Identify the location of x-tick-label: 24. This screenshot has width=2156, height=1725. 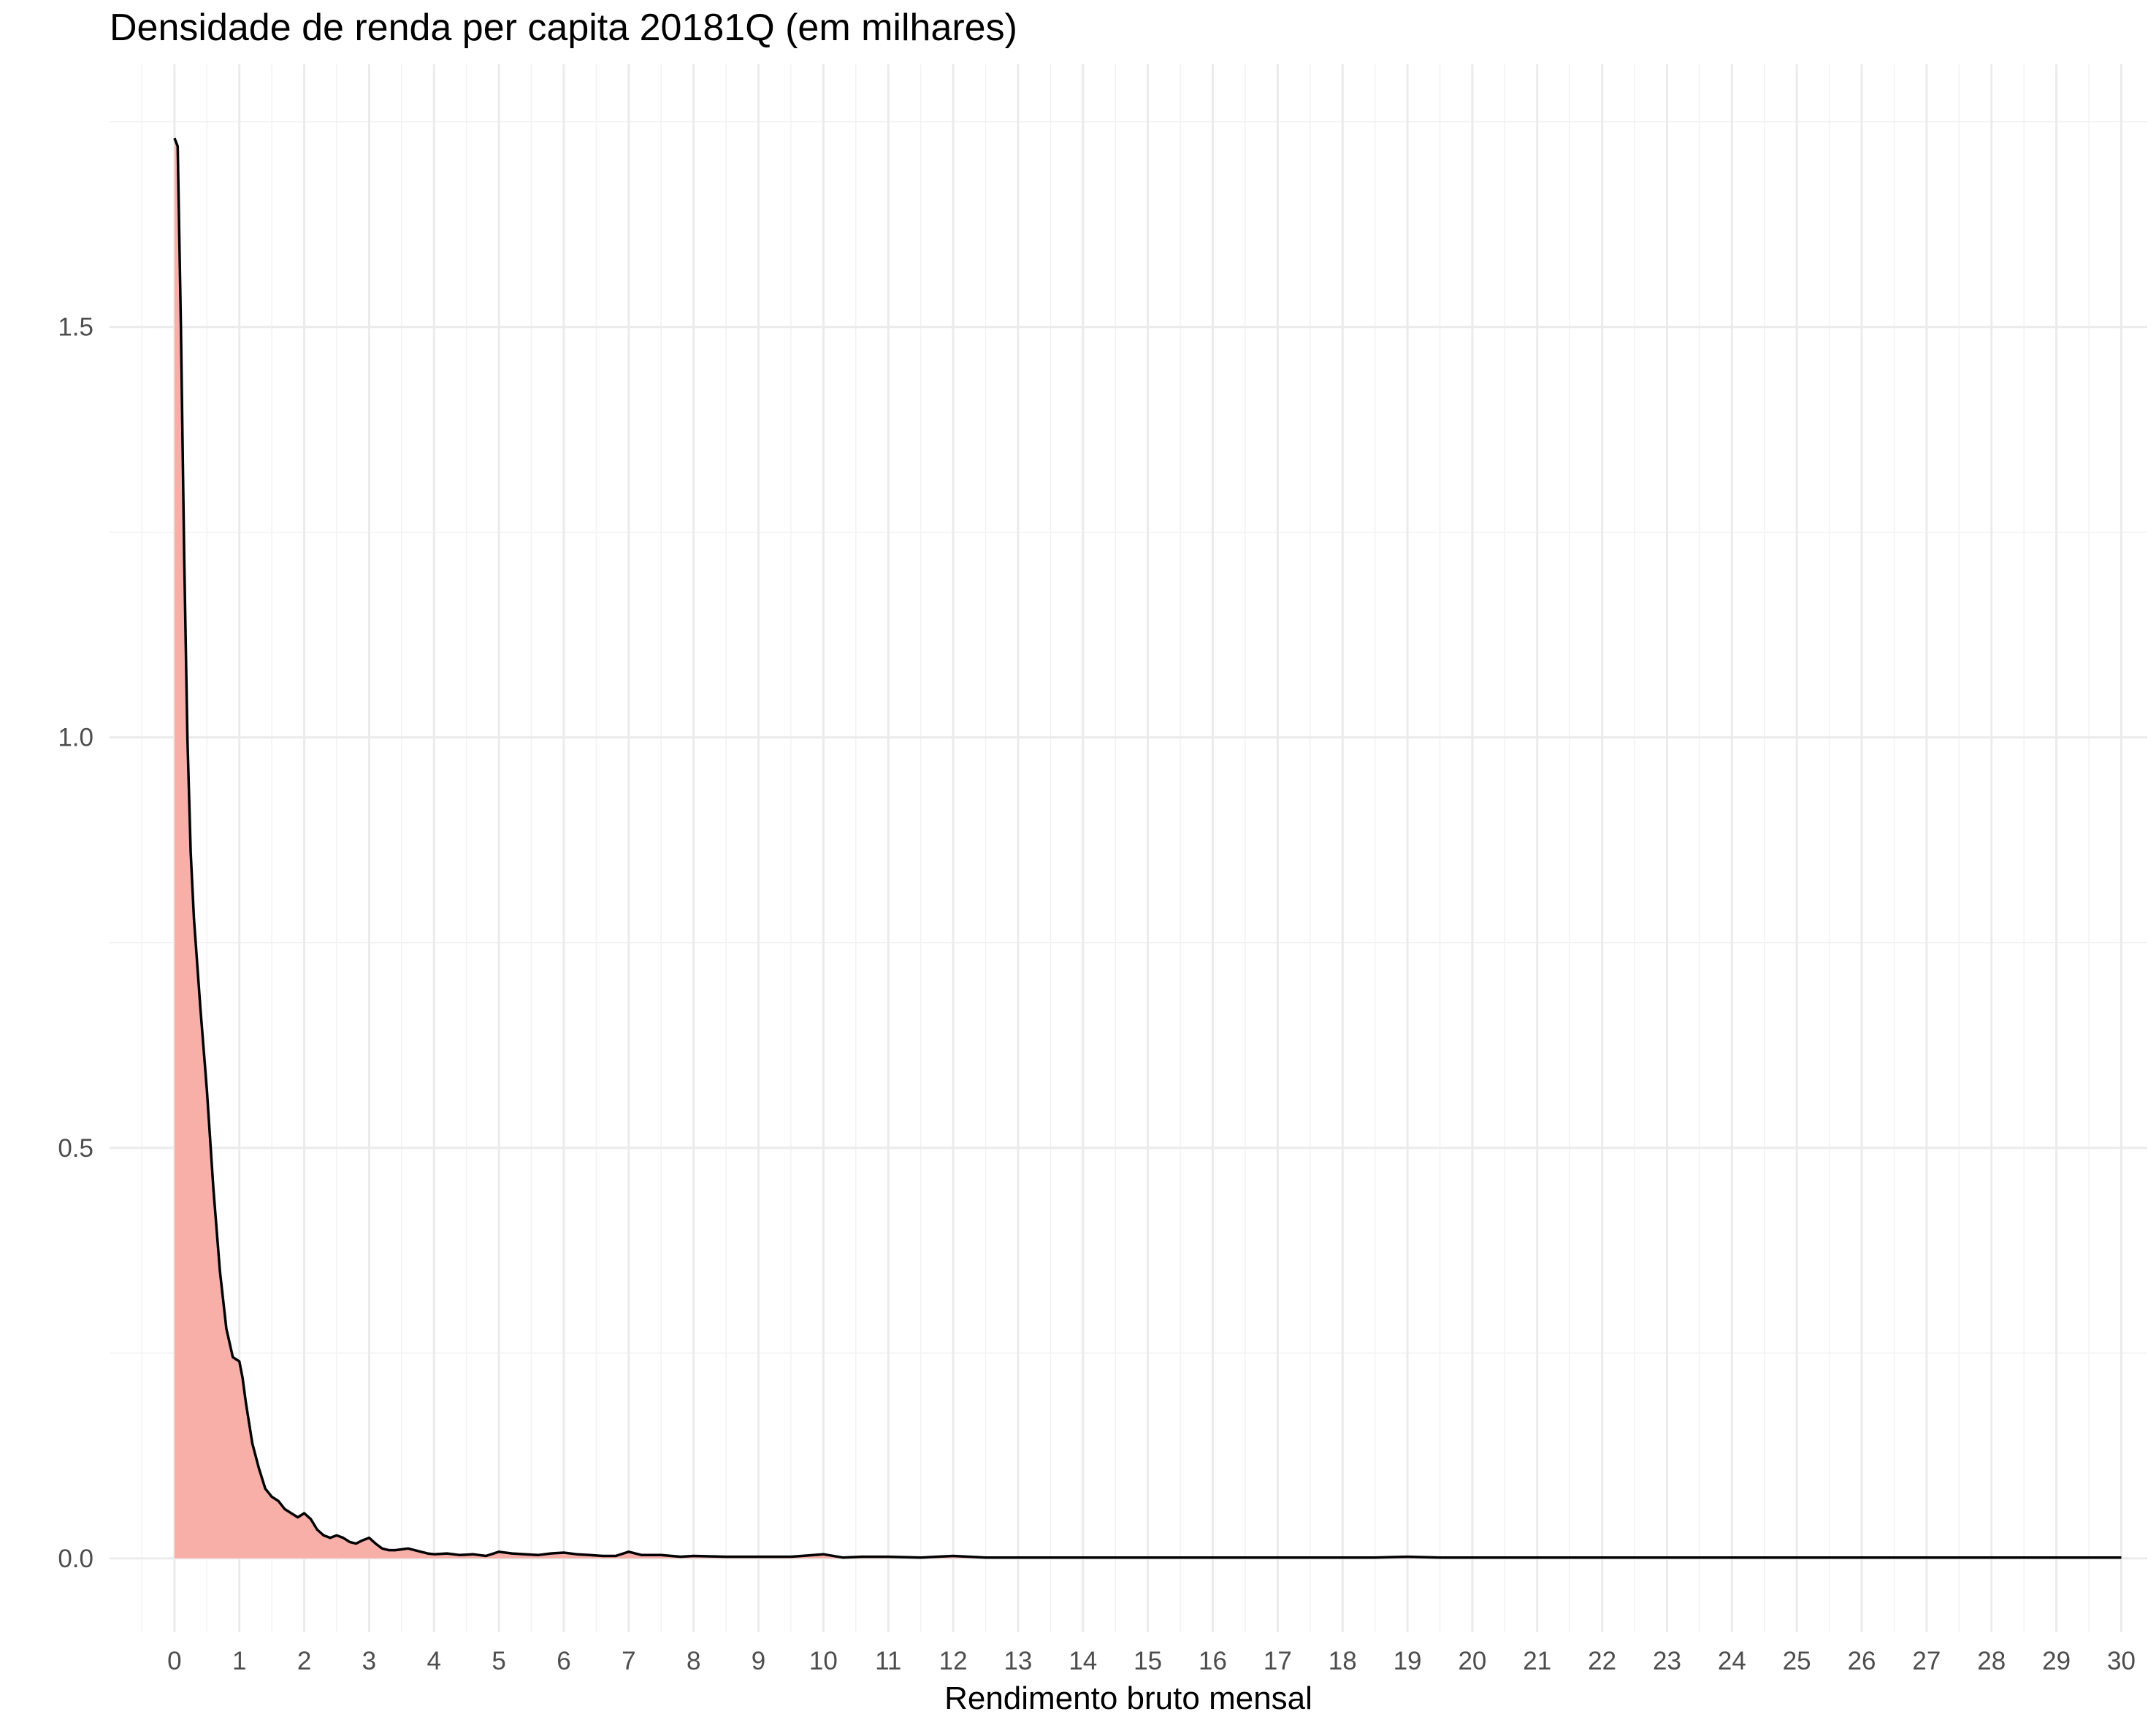
(1732, 1661).